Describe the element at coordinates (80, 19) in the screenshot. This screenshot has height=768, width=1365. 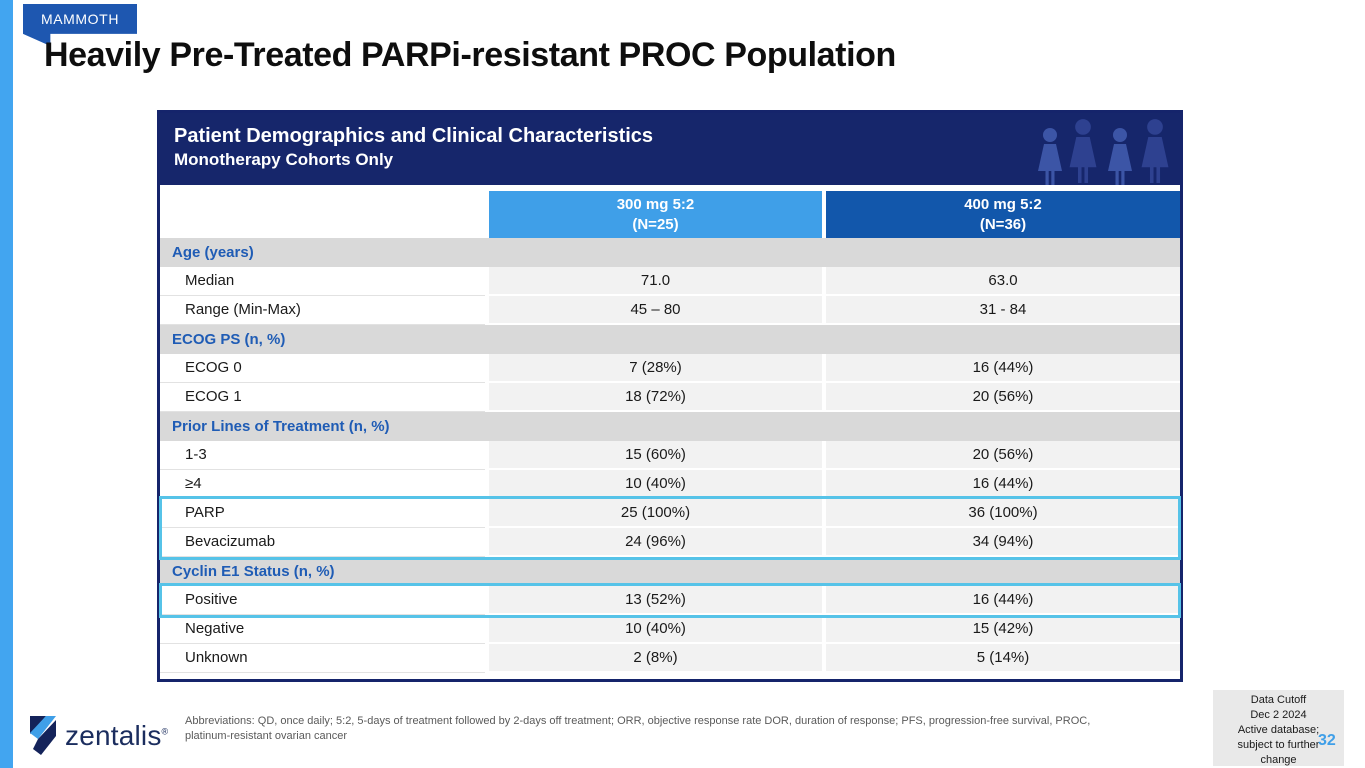
I see `mammoth-badge-label: MAMMOTH` at that location.